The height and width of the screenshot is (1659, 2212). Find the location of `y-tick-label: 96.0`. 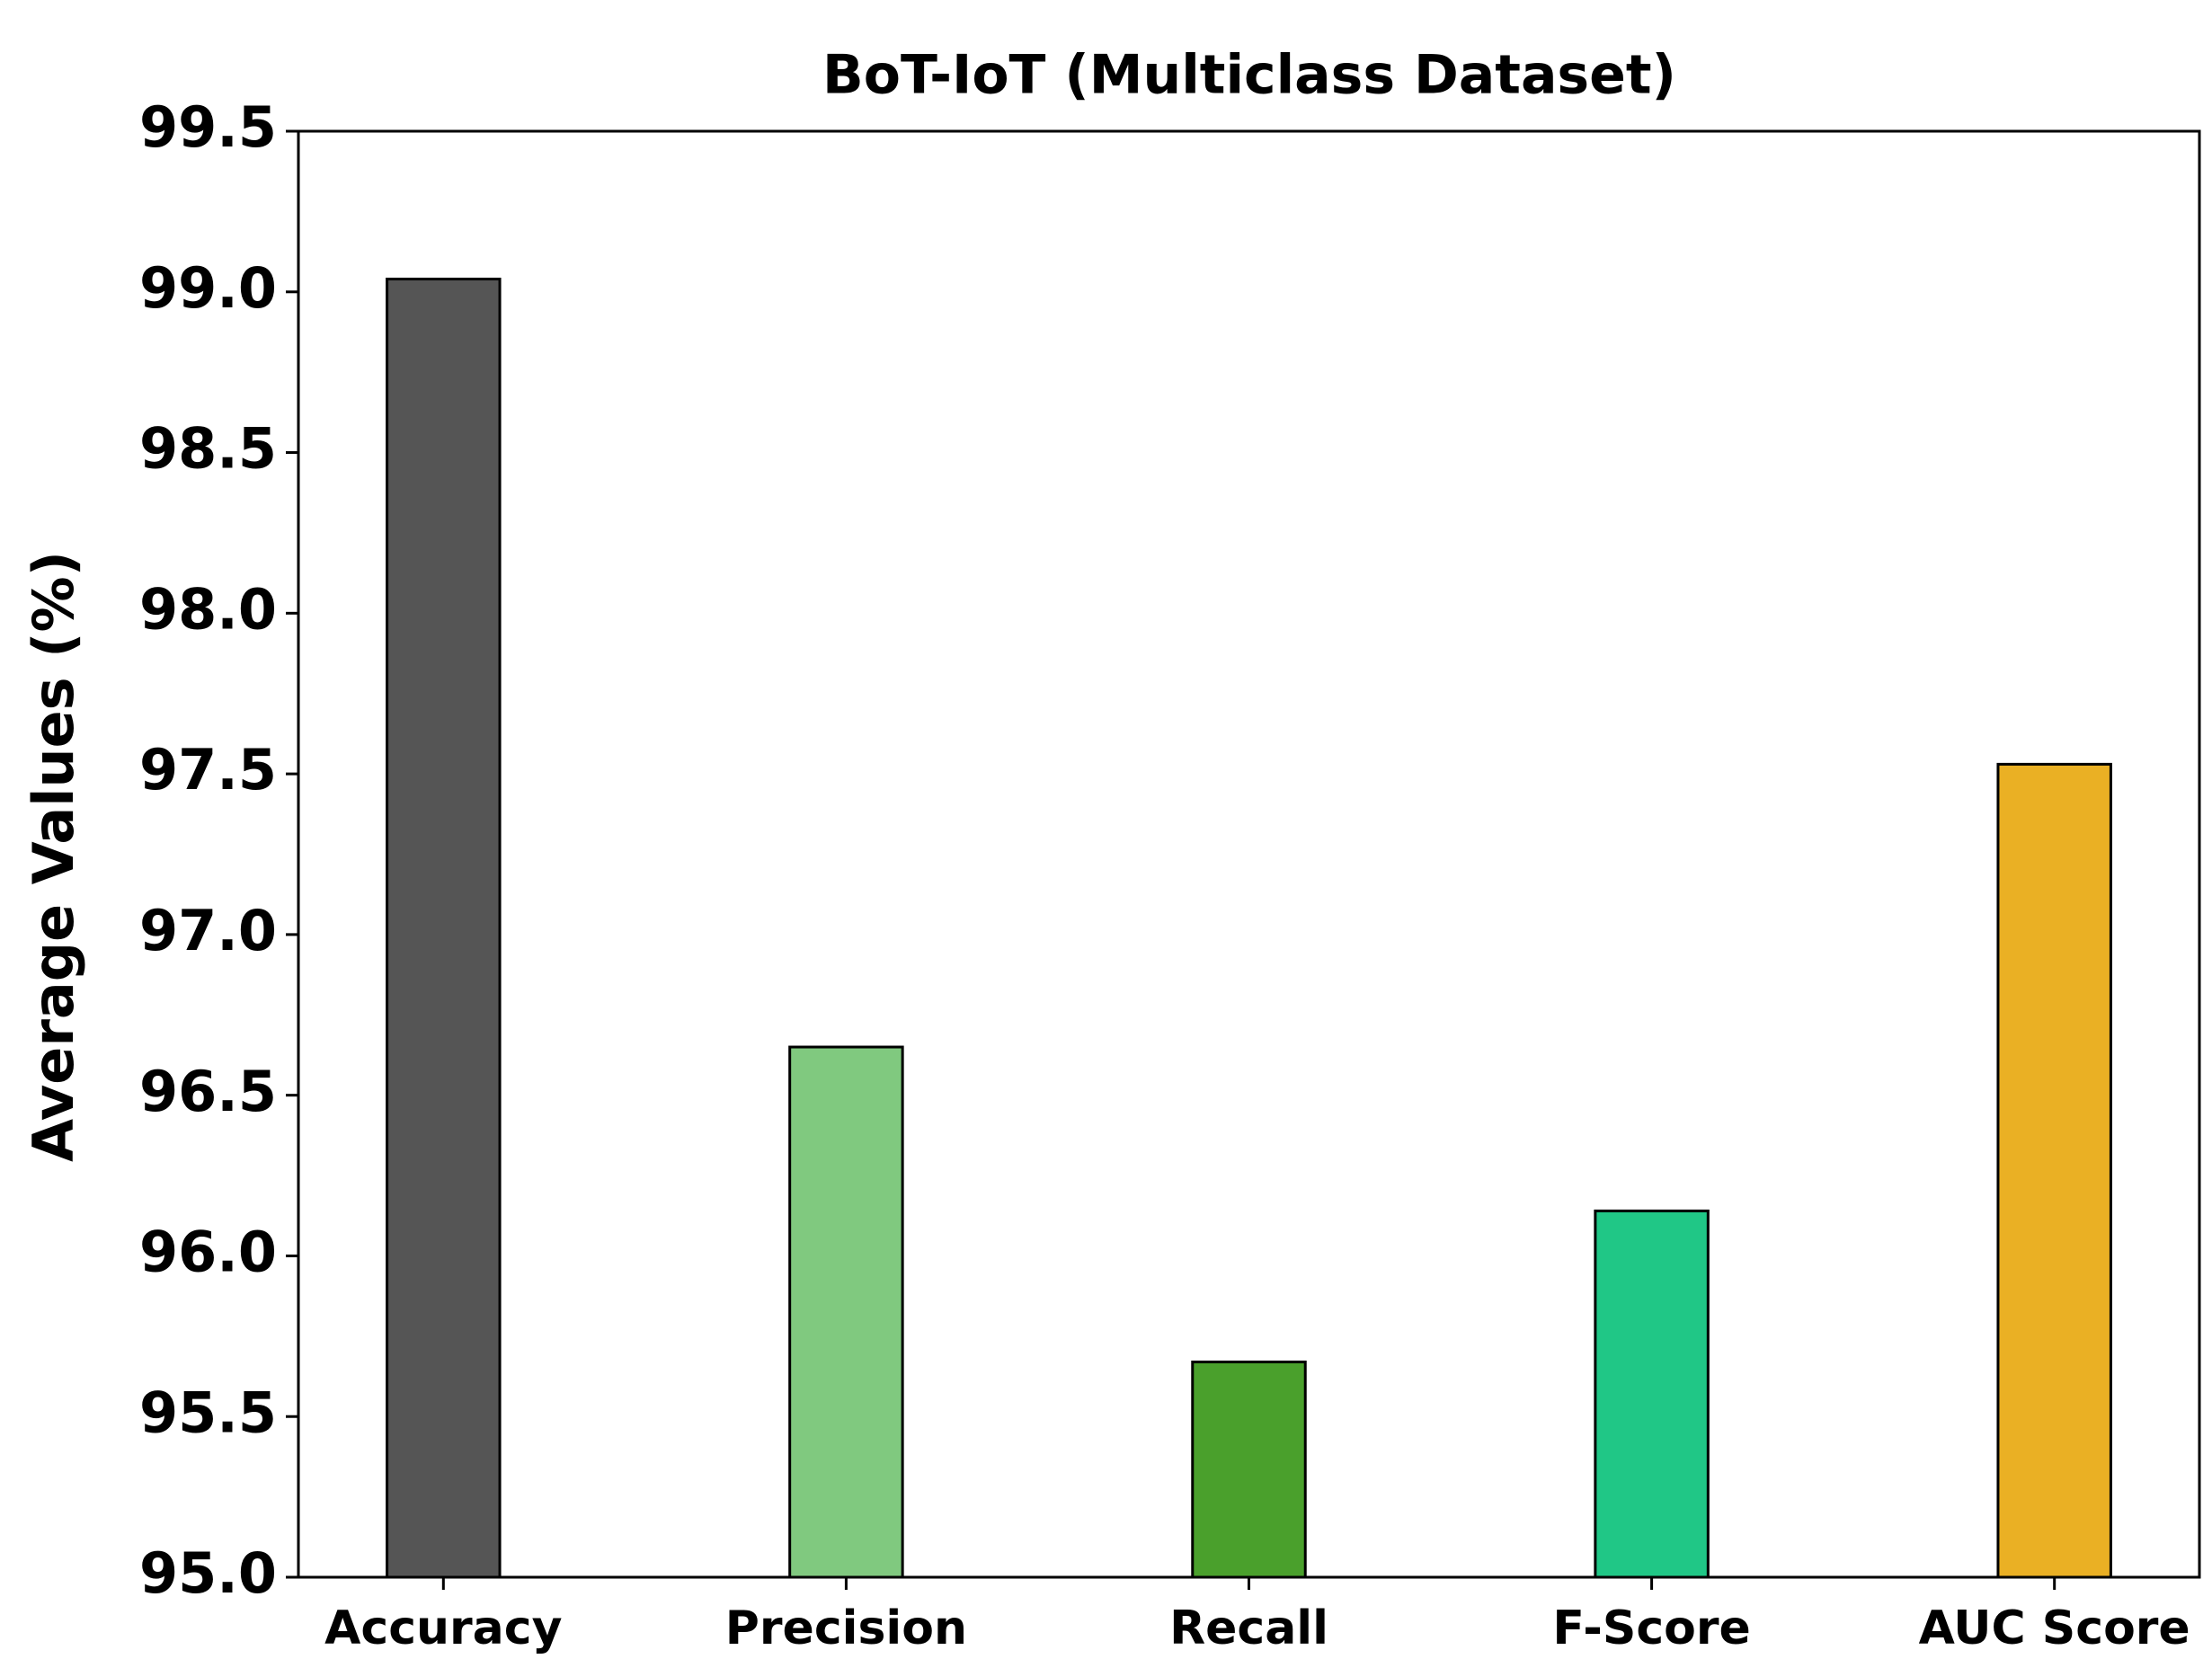

y-tick-label: 96.0 is located at coordinates (208, 1252).